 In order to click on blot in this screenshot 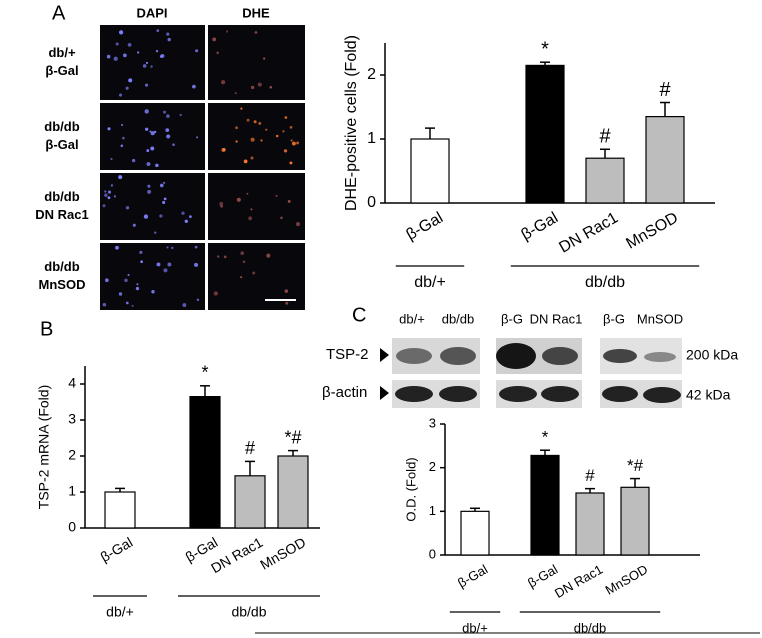, I will do `click(537, 373)`.